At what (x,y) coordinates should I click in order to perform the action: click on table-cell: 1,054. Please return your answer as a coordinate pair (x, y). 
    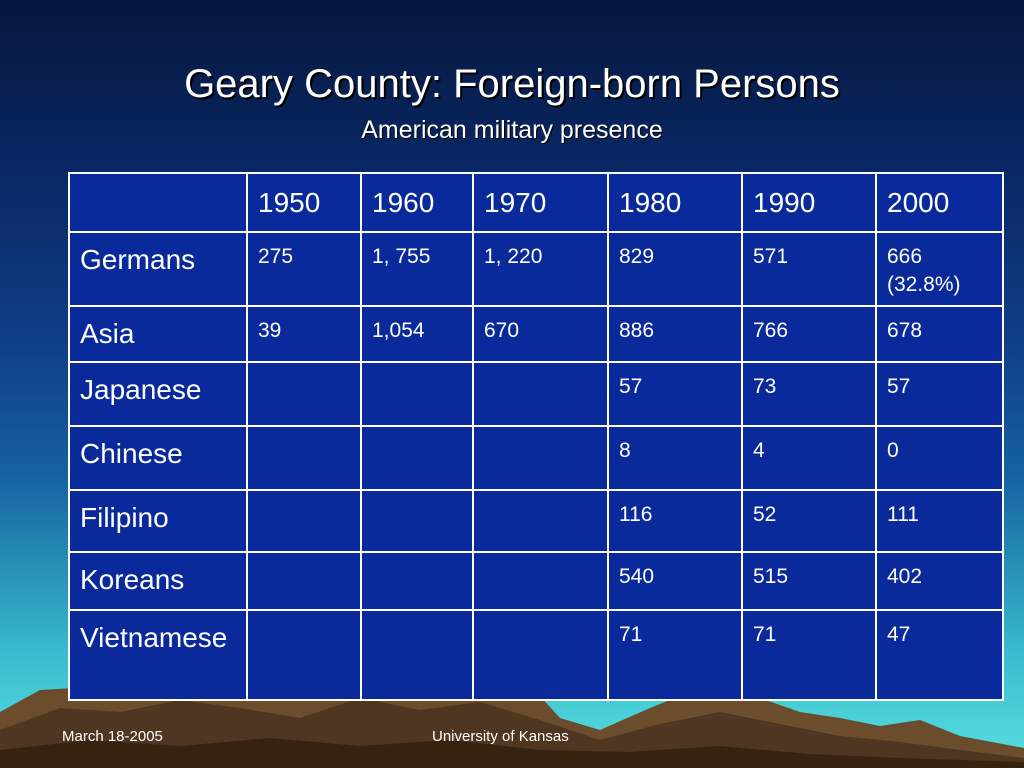
    Looking at the image, I should click on (417, 334).